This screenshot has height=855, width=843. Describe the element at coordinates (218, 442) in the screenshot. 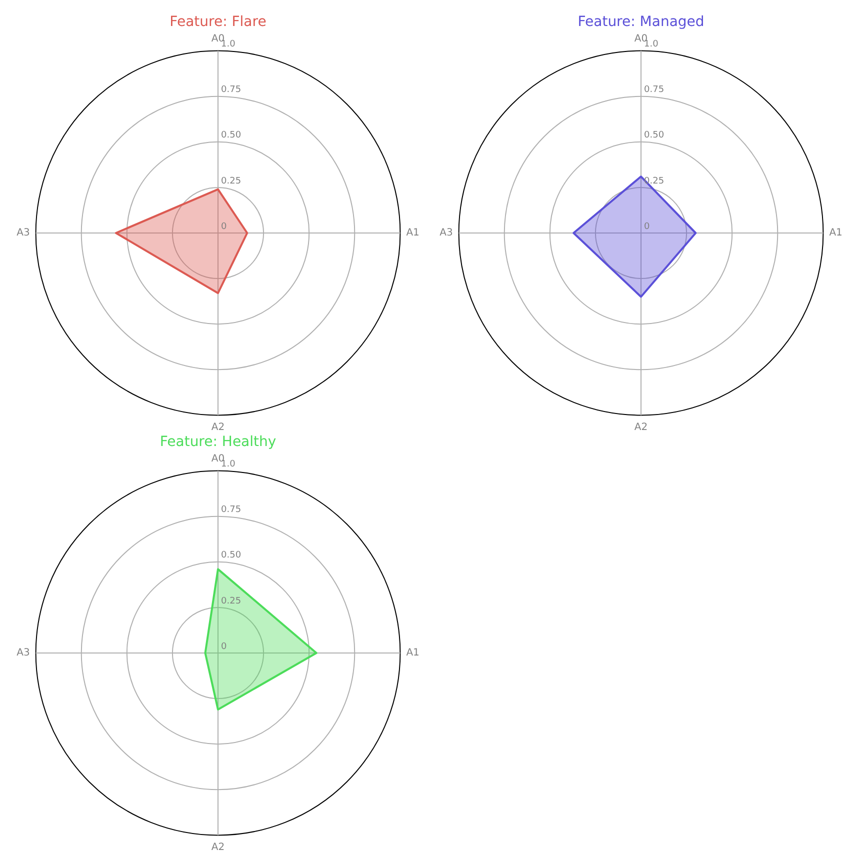

I see `chart-title: Feature: Healthy` at that location.